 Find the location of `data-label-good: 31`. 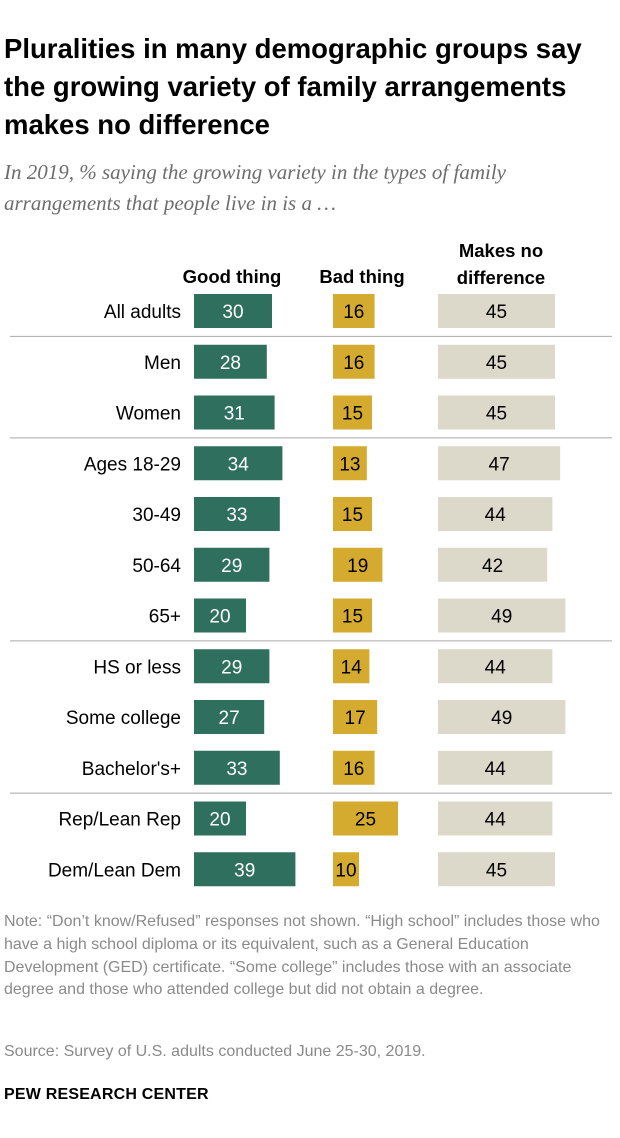

data-label-good: 31 is located at coordinates (234, 414).